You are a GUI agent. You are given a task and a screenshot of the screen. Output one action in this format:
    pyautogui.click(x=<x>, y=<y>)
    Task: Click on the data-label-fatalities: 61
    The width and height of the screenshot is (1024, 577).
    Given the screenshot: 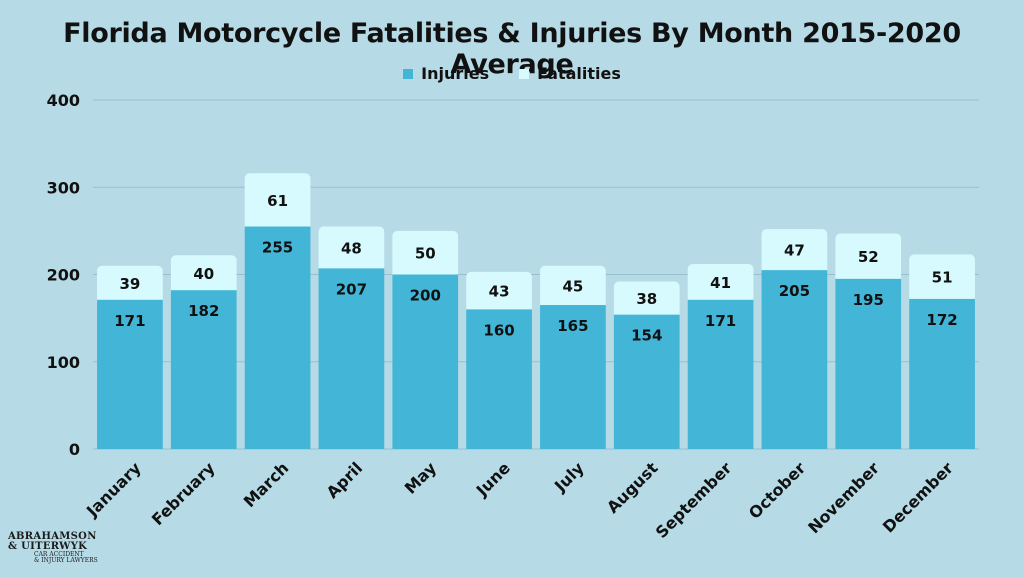 What is the action you would take?
    pyautogui.click(x=277, y=201)
    